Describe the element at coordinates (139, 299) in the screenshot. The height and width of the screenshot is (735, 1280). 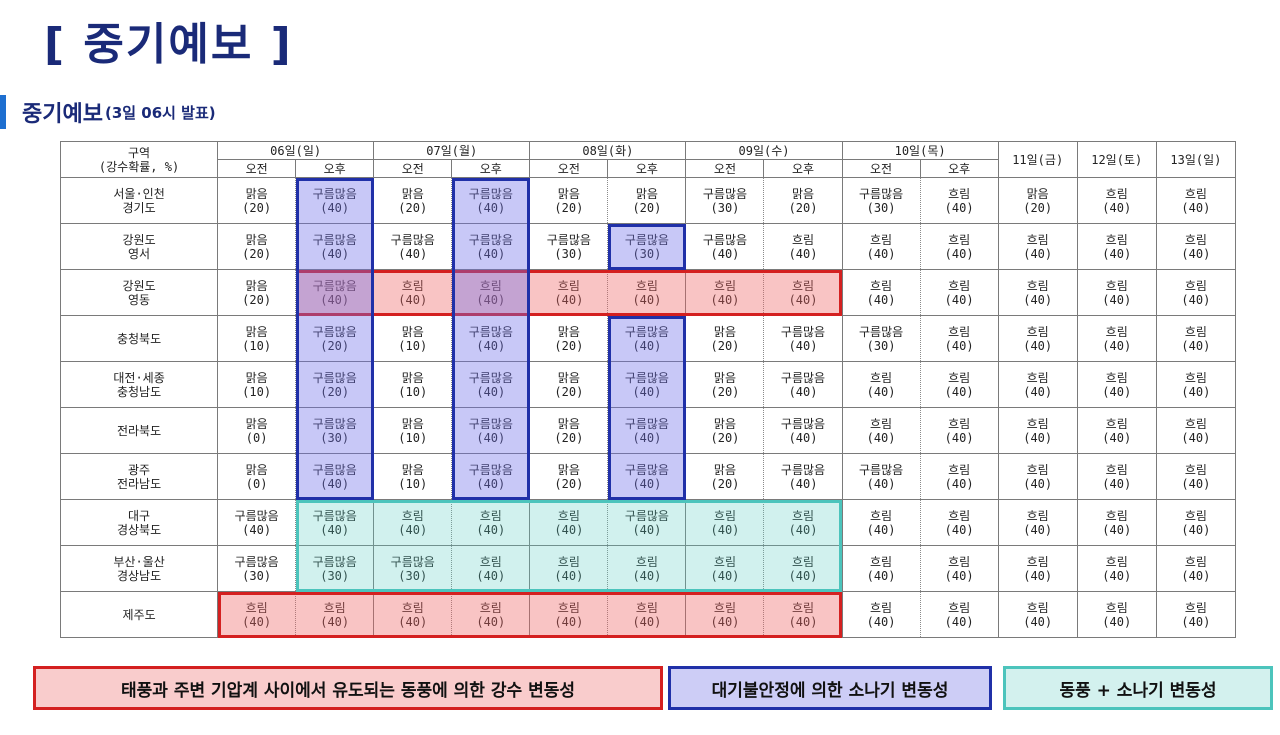
I see `region-name: 영동` at that location.